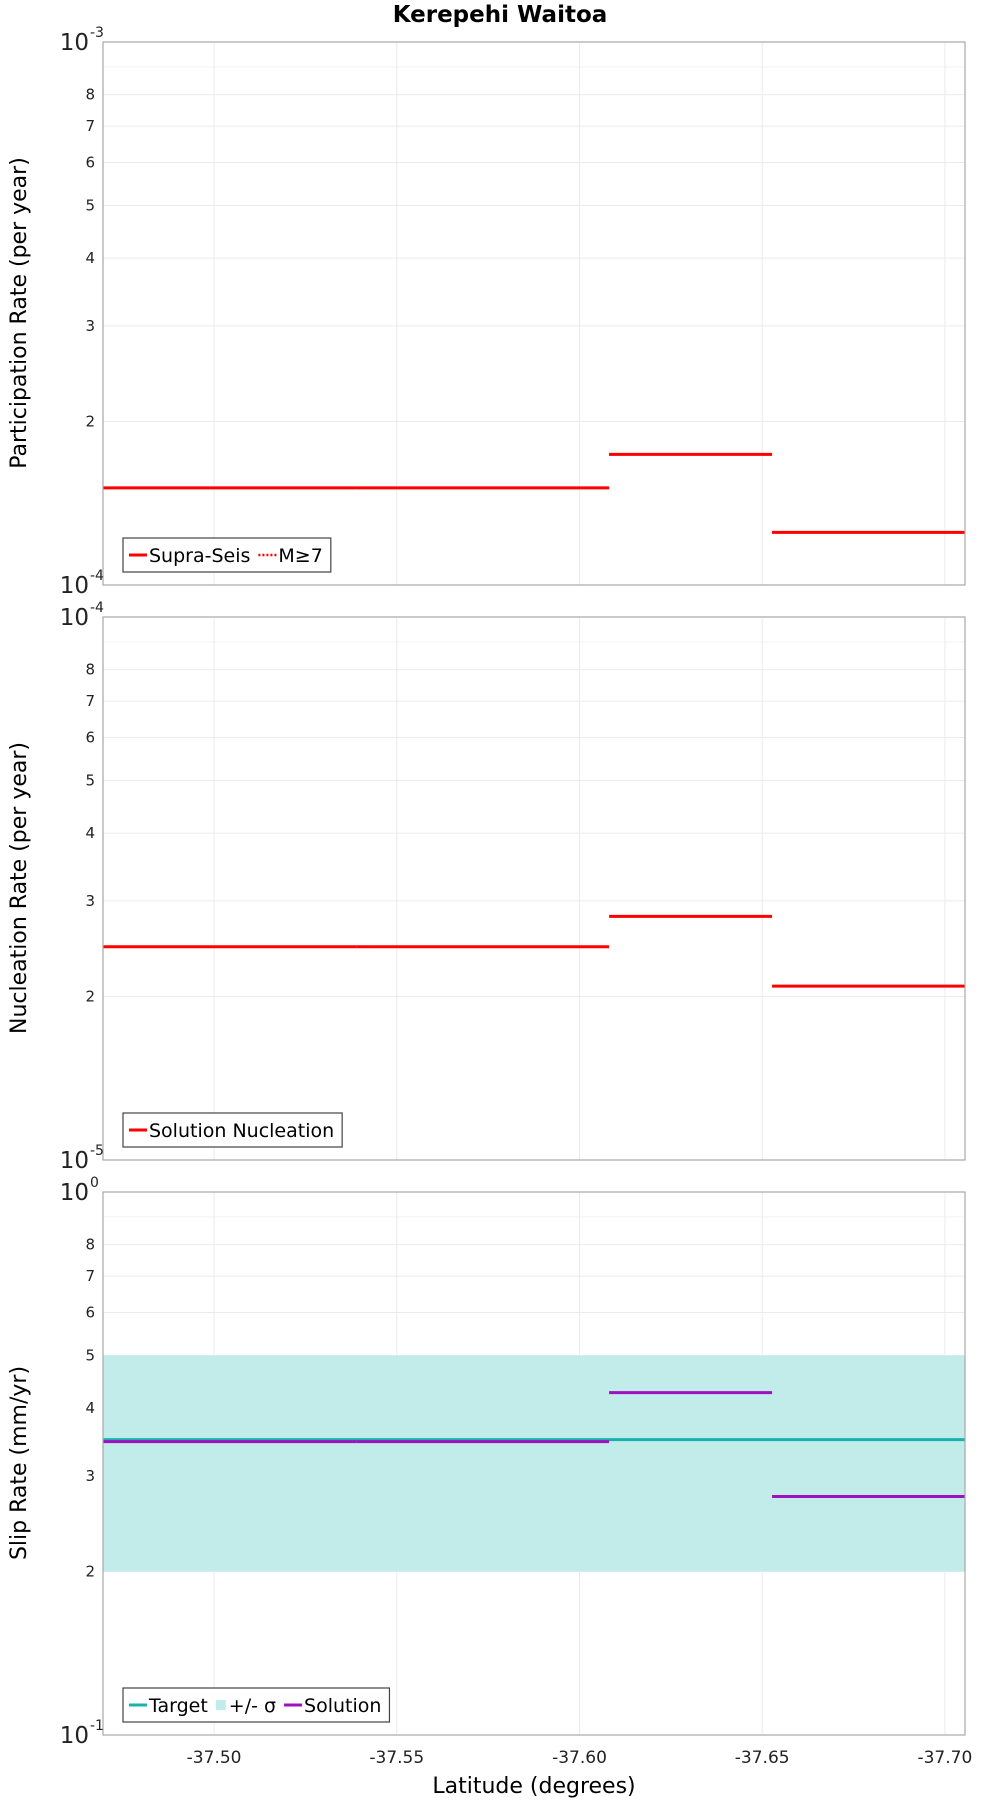  Describe the element at coordinates (342, 1706) in the screenshot. I see `legend-label: Solution` at that location.